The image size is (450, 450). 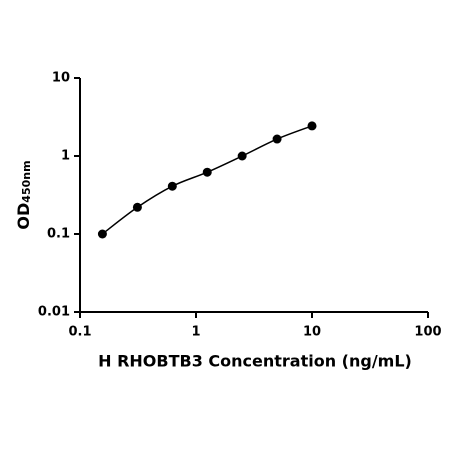 I want to click on x-tick-label: 1, so click(x=195, y=332).